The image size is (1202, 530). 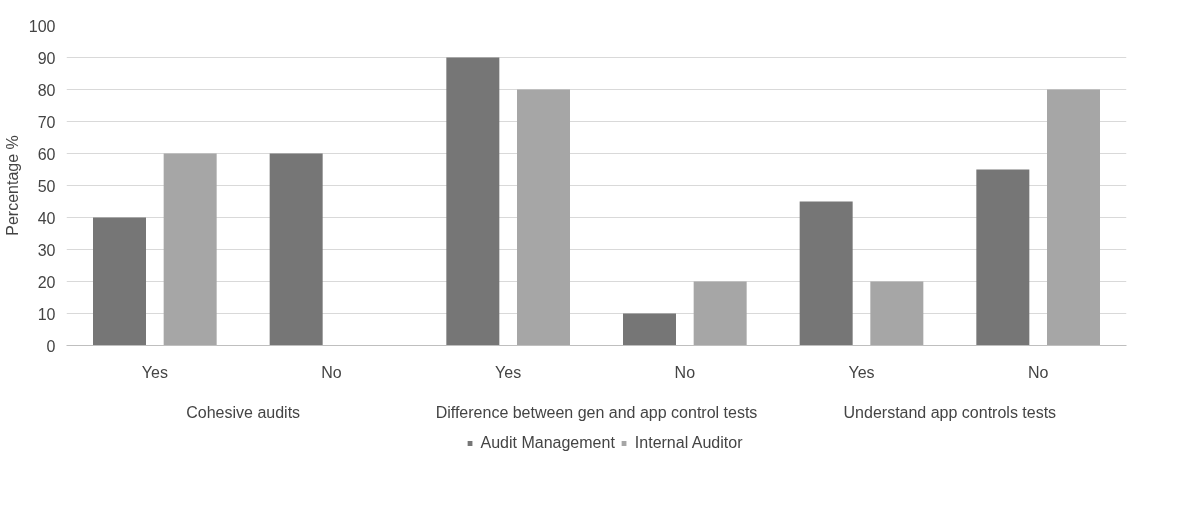 I want to click on y-axis-title: Percentage %, so click(x=12, y=185).